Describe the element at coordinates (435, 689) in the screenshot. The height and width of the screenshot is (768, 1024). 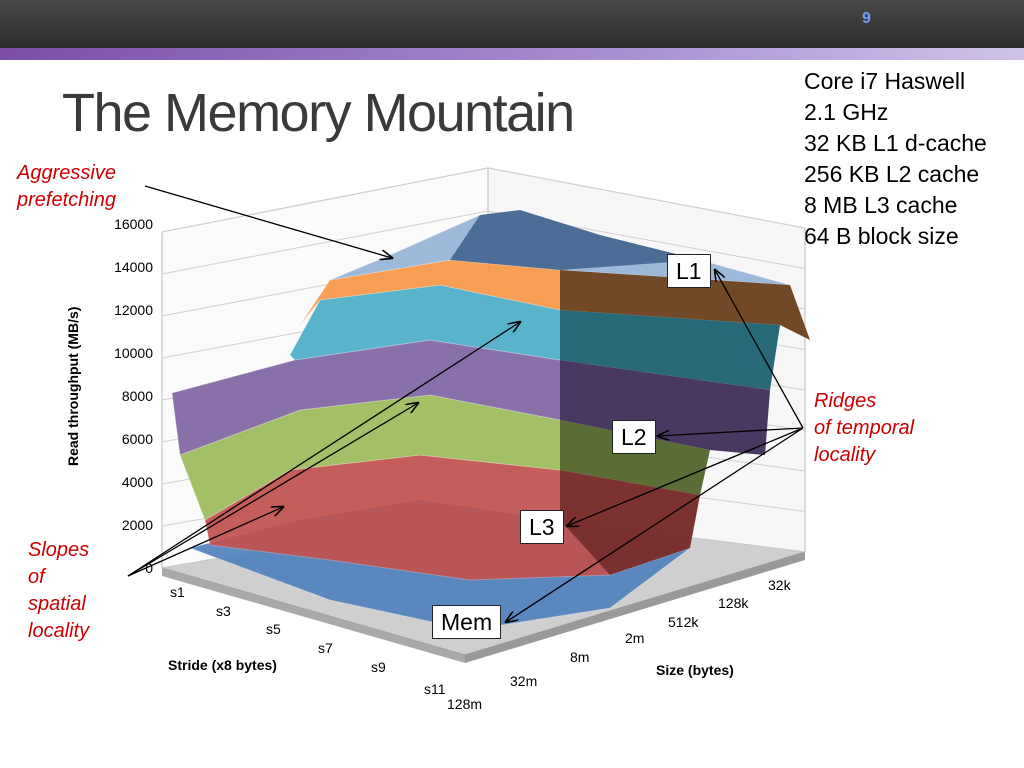
I see `stride-tick-label: s11` at that location.